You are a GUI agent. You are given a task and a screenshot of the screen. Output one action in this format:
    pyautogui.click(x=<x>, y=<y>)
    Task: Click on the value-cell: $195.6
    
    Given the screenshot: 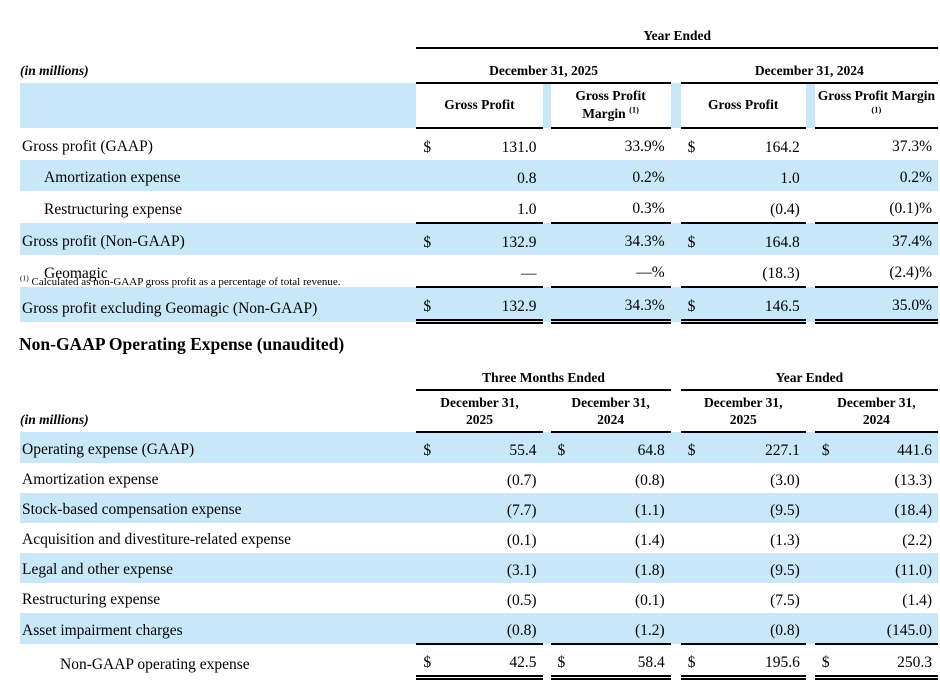 What is the action you would take?
    pyautogui.click(x=743, y=662)
    